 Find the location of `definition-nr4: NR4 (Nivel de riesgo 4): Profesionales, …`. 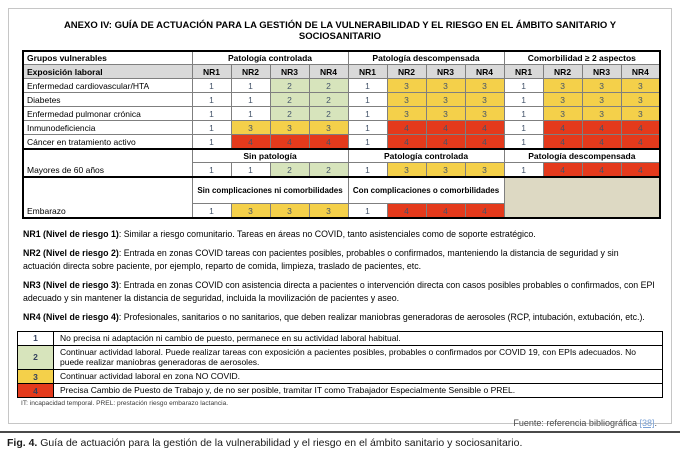

definition-nr4: NR4 (Nivel de riesgo 4): Profesionales, … is located at coordinates (340, 317).